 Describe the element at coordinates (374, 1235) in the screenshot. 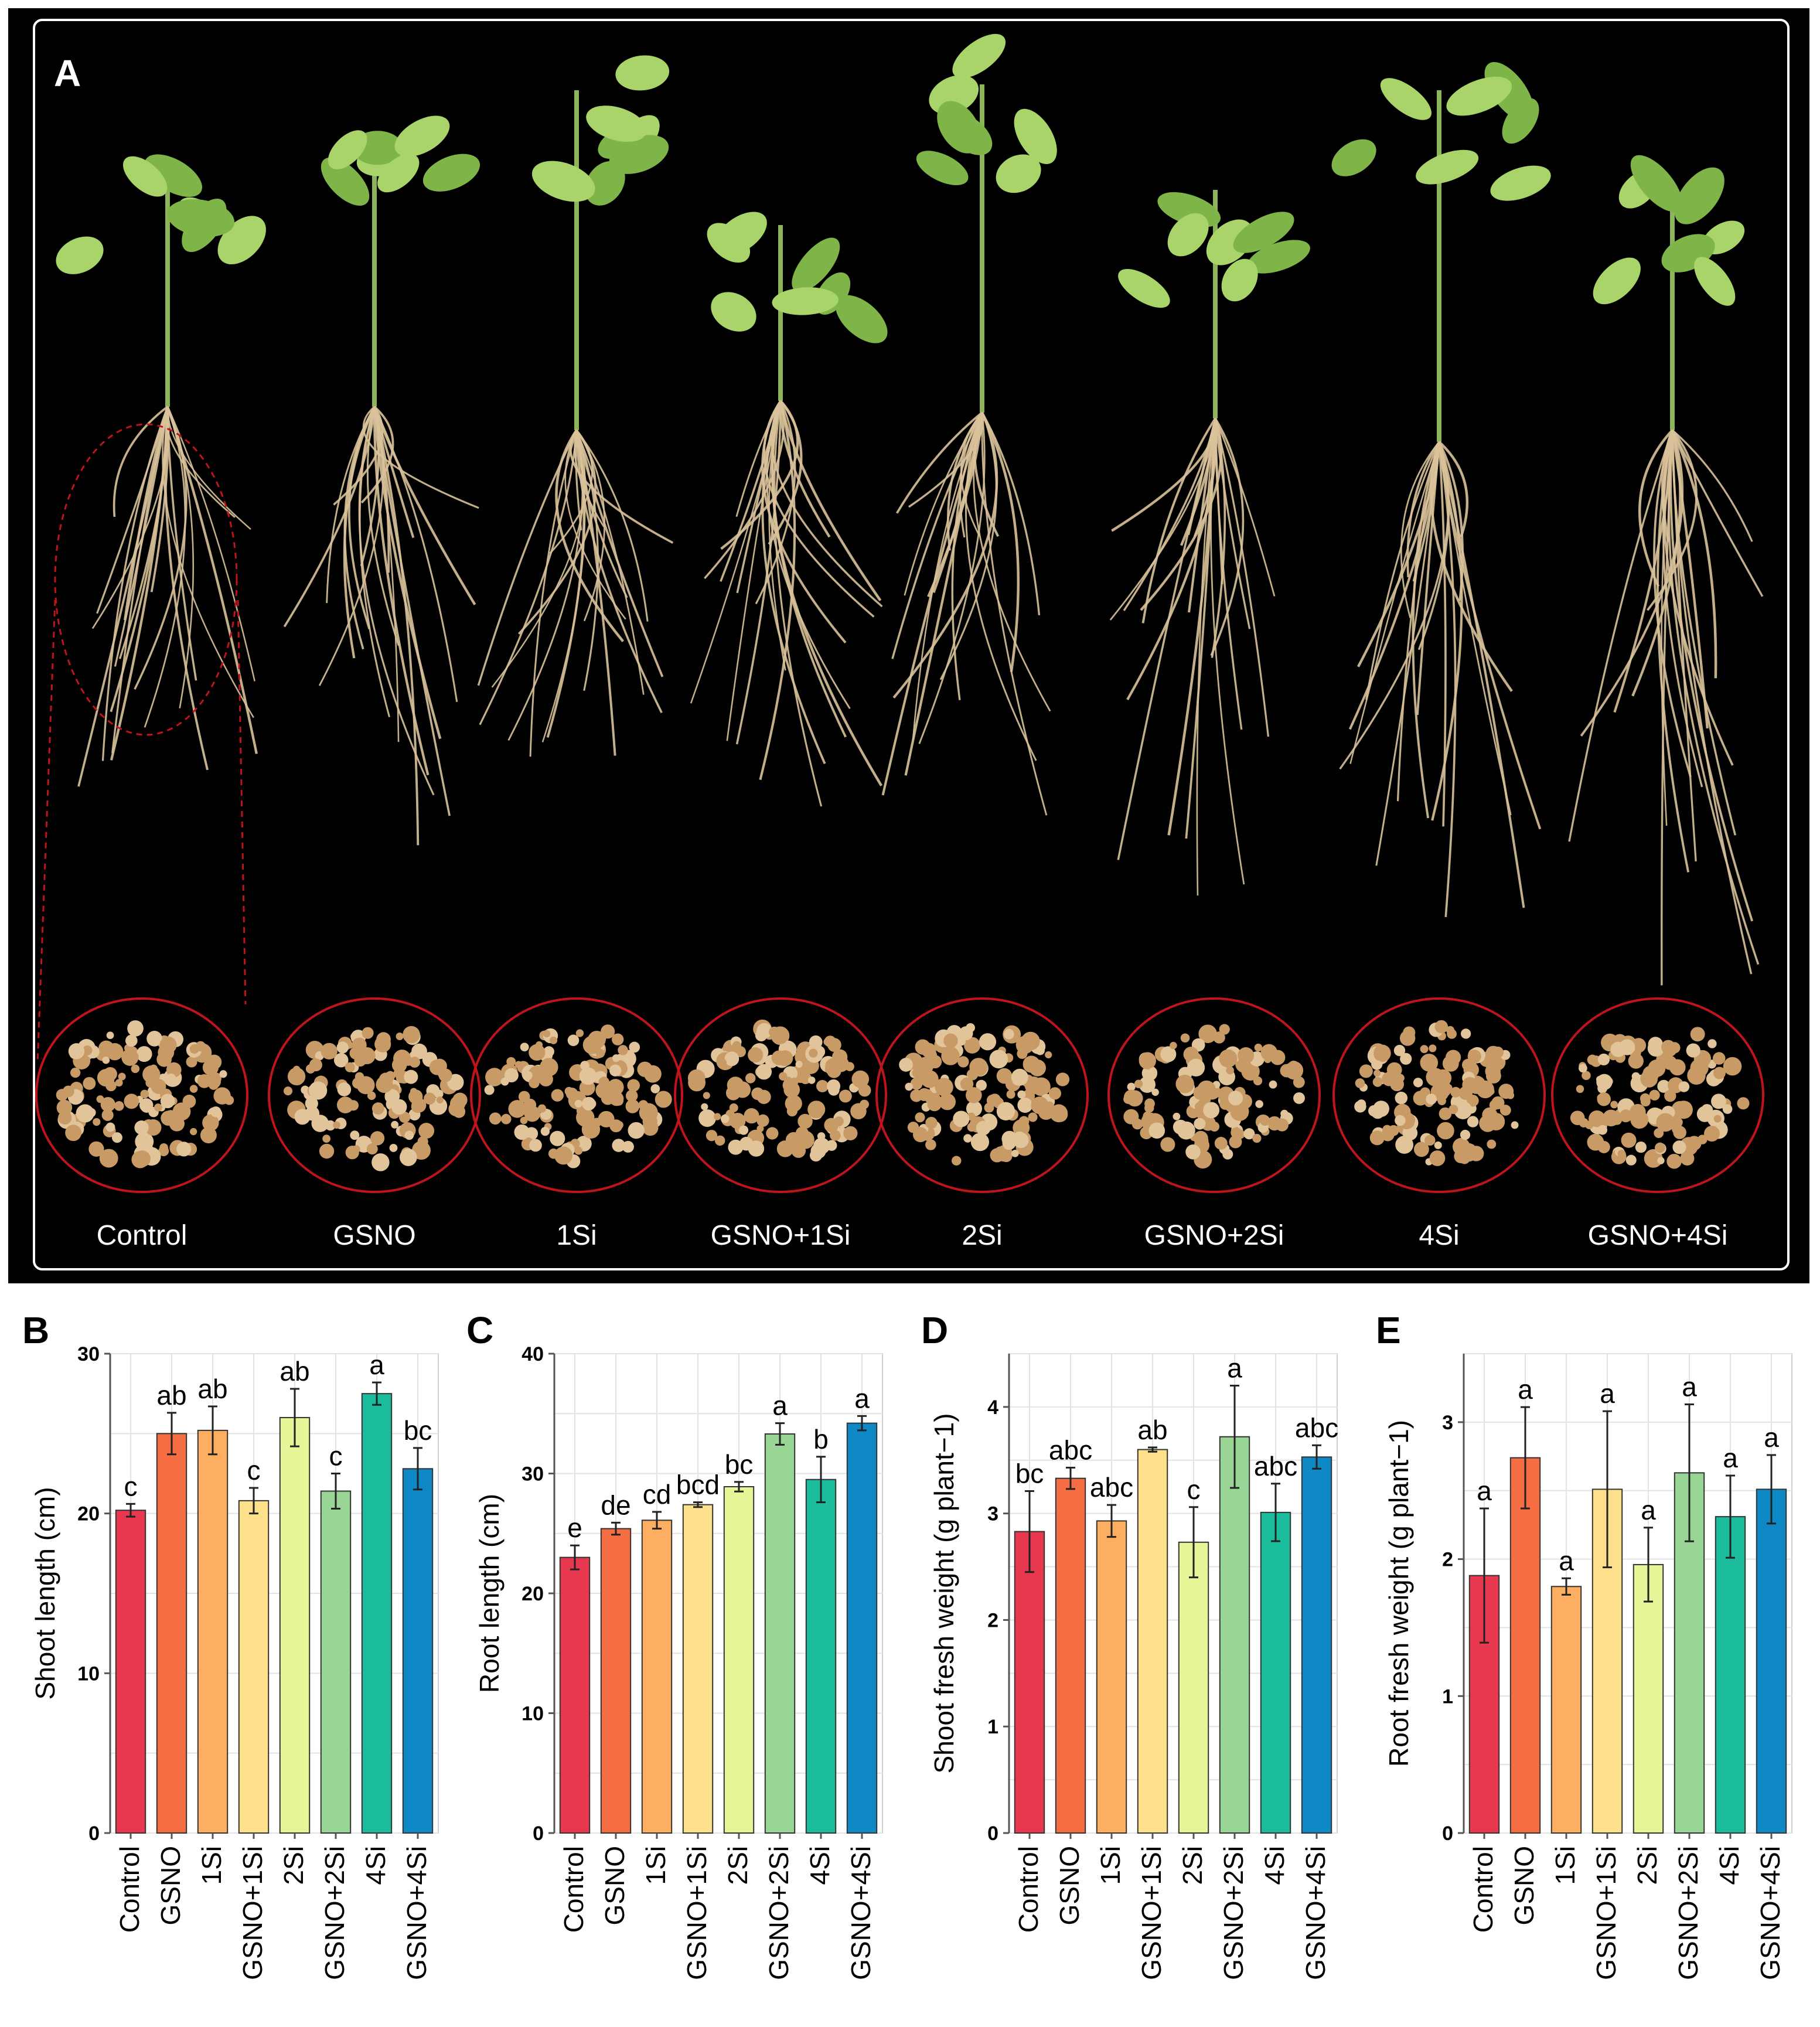

I see `treatment-label: GSNO` at that location.